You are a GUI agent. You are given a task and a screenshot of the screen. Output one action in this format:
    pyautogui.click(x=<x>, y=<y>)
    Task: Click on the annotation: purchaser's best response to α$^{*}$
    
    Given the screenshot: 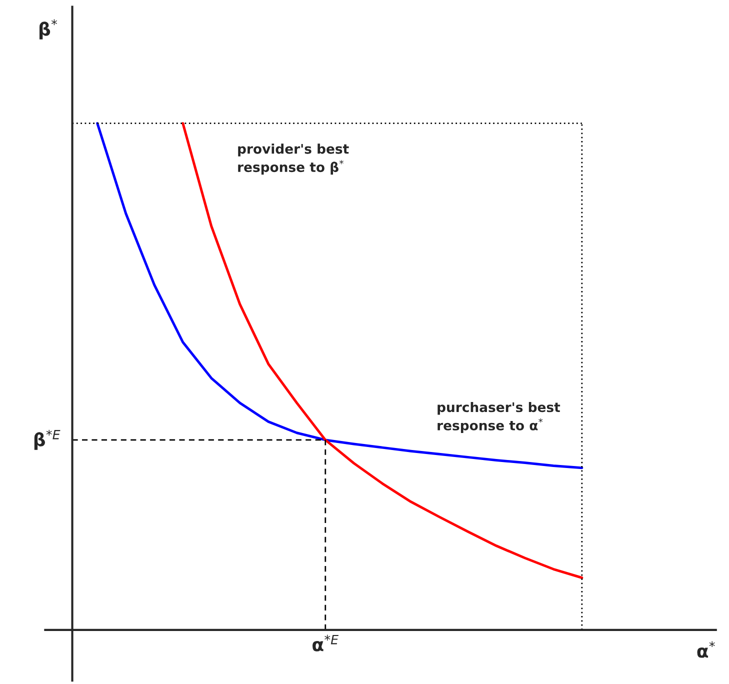 What is the action you would take?
    pyautogui.click(x=499, y=417)
    